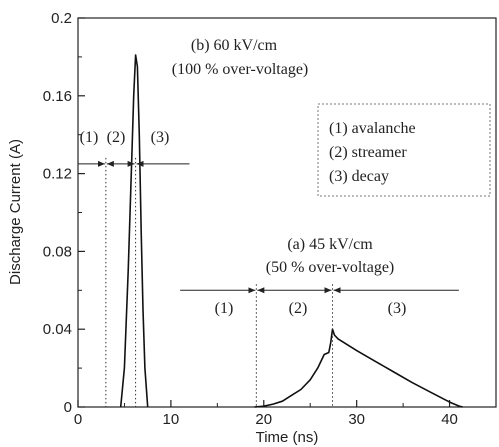  I want to click on phase-label-a-3: (3), so click(397, 308).